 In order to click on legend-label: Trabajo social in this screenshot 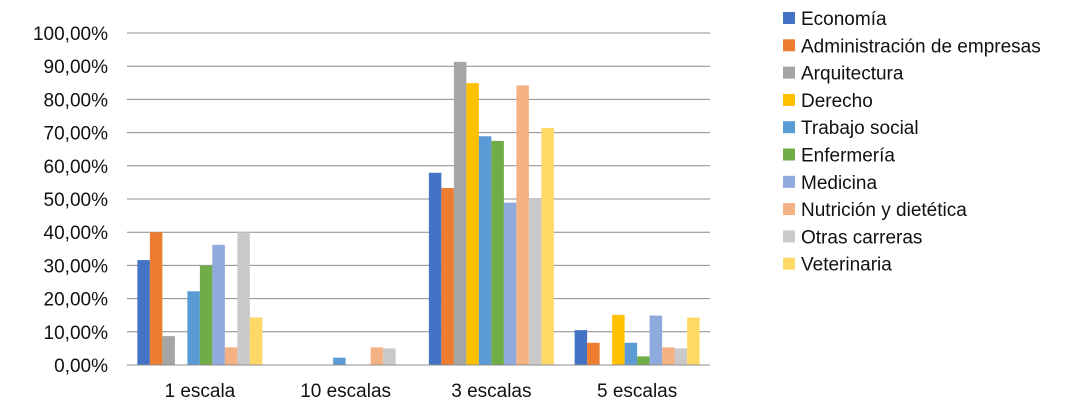, I will do `click(860, 128)`.